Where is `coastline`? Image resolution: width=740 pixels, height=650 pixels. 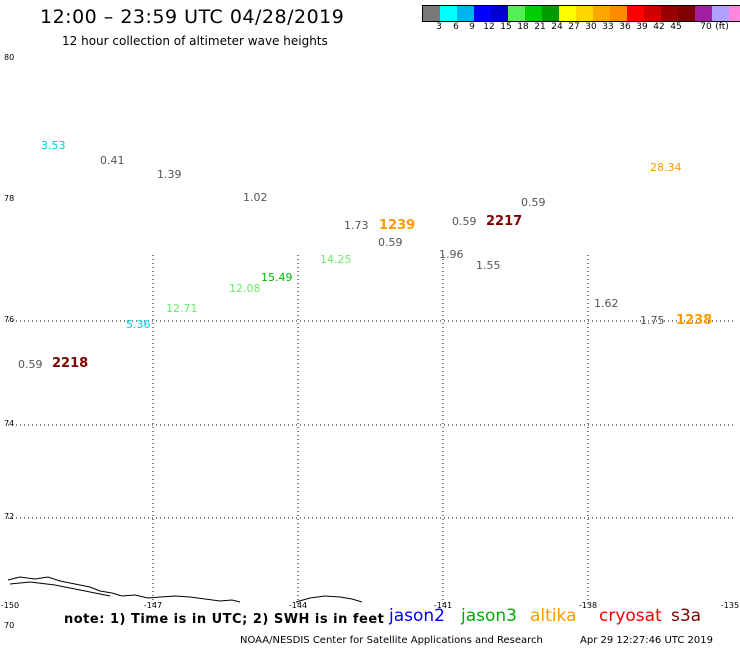 coastline is located at coordinates (185, 589).